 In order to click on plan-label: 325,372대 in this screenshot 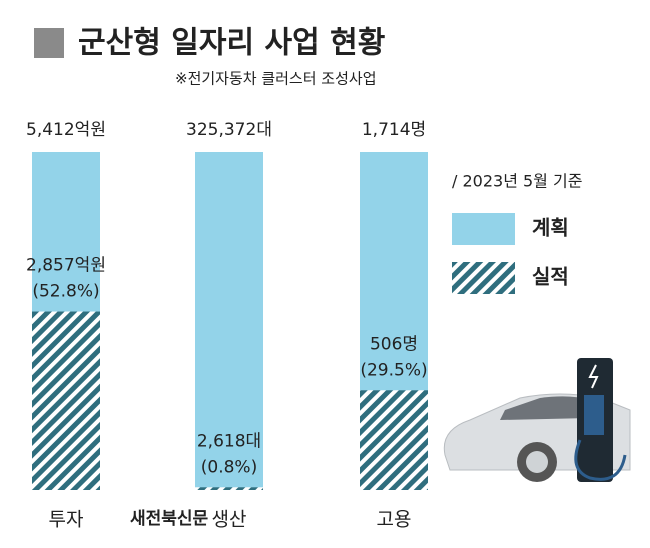, I will do `click(229, 130)`.